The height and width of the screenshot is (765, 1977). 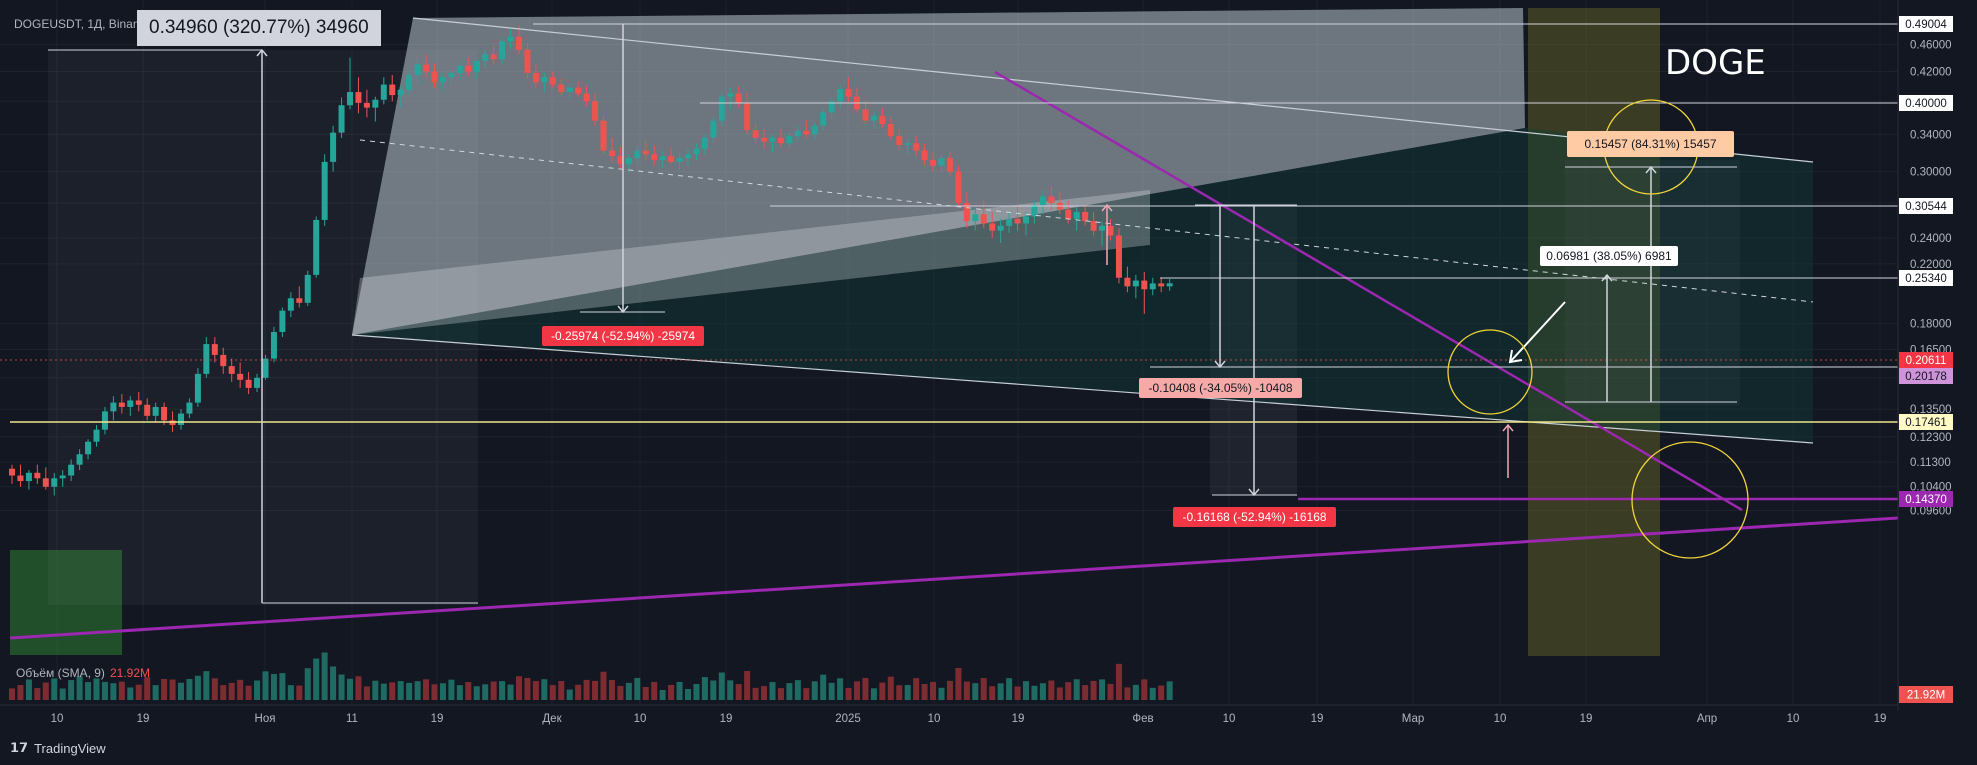 What do you see at coordinates (1220, 388) in the screenshot?
I see `measure-label-text: -0.10408 (-34.05%) -10408` at bounding box center [1220, 388].